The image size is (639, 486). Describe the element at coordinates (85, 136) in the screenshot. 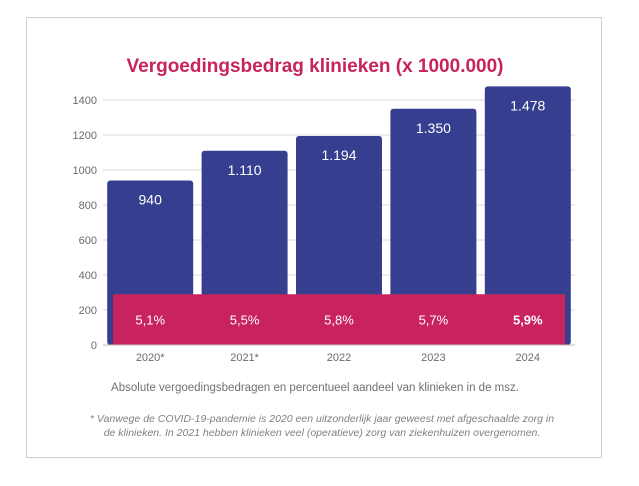

I see `y-tick-label: 1200` at that location.